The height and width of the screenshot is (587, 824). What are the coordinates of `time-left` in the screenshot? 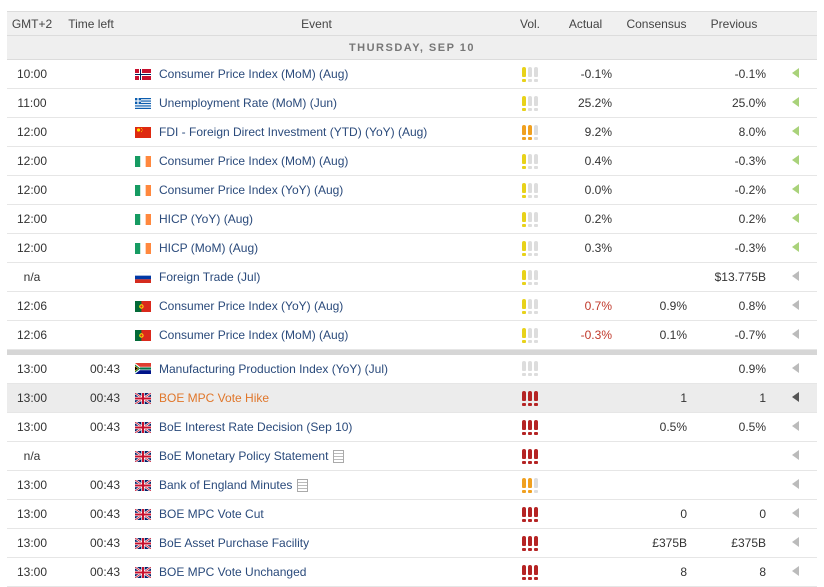 It's located at (91, 306).